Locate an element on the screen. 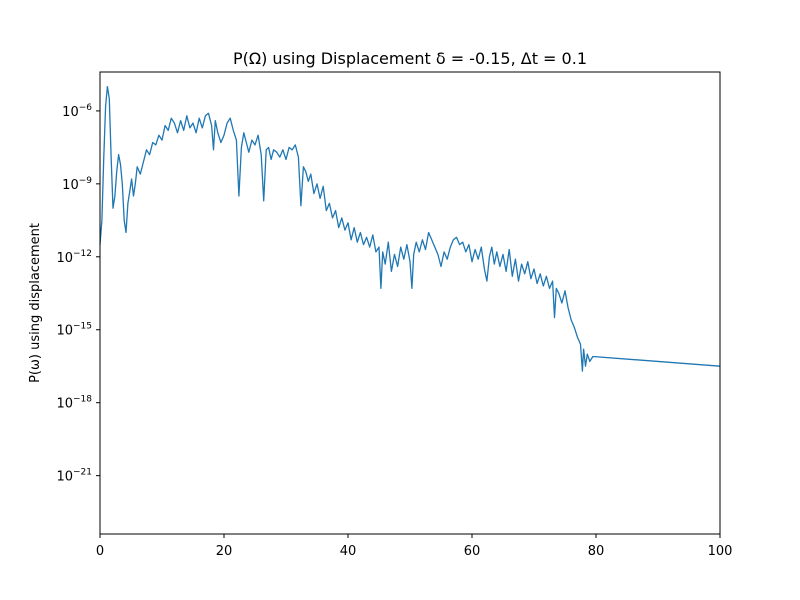 The height and width of the screenshot is (600, 800). y-tick-label: 10⁻²¹ is located at coordinates (74, 476).